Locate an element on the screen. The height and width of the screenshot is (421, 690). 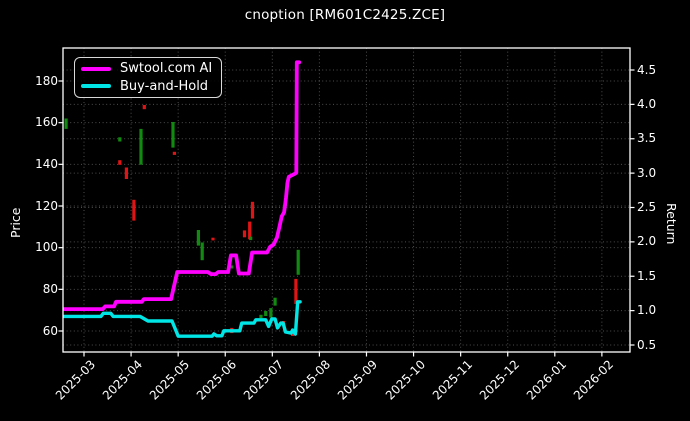
return-tick-label: 0.5 is located at coordinates (647, 345).